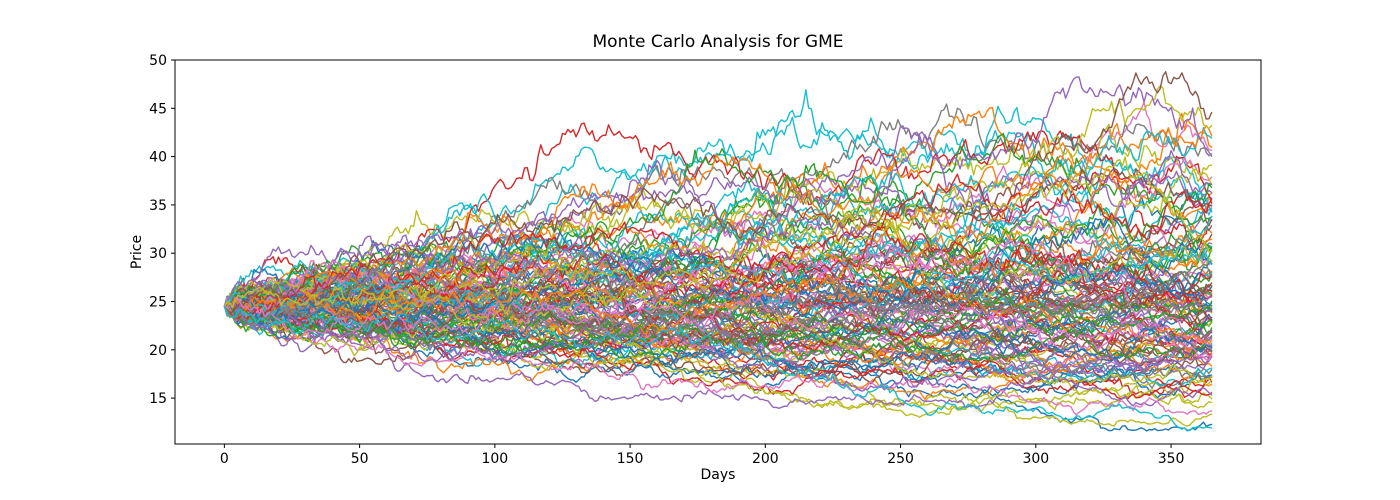  What do you see at coordinates (360, 459) in the screenshot?
I see `x-tick-label: 50` at bounding box center [360, 459].